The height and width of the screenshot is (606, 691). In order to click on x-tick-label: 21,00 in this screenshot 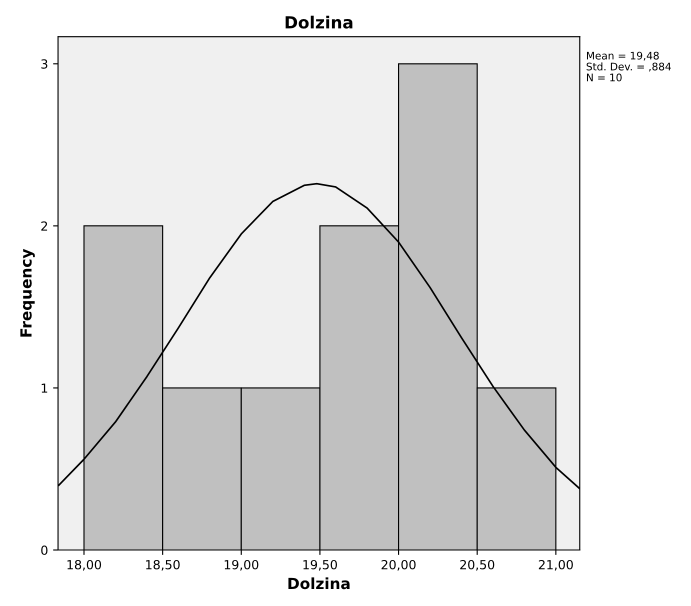, I will do `click(555, 565)`.